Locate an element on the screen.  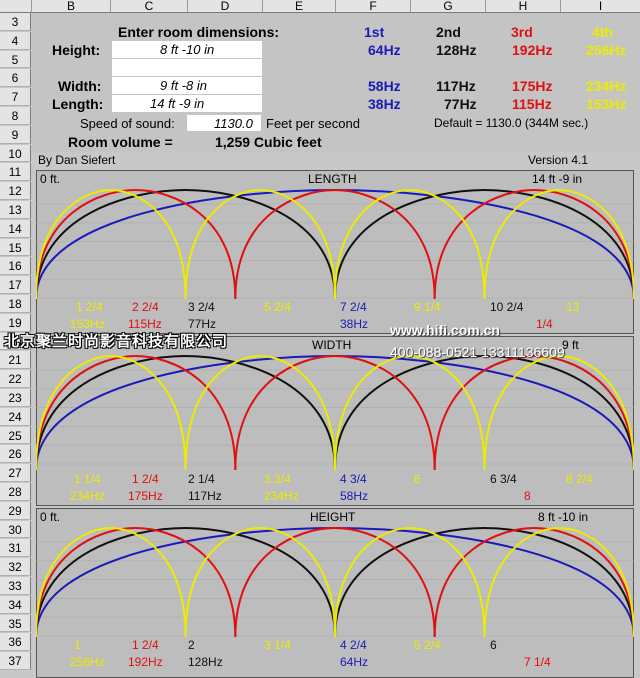
volume-label: Room volume = is located at coordinates (120, 142).